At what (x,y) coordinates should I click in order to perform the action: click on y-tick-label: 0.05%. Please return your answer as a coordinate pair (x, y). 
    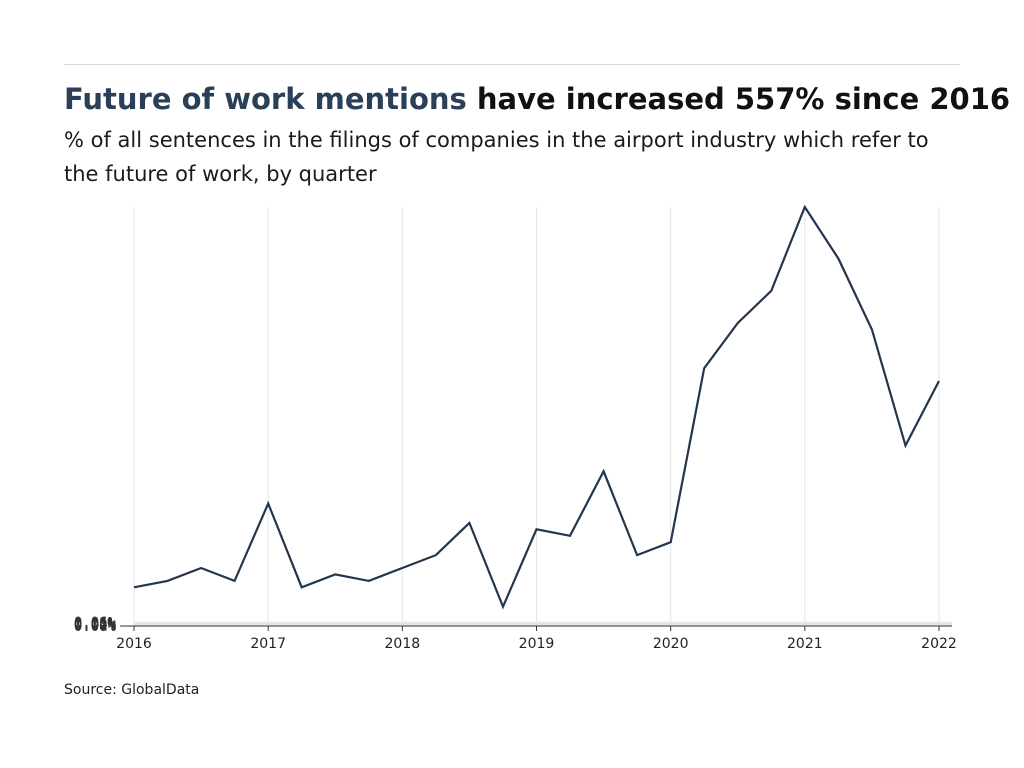
    Looking at the image, I should click on (95, 624).